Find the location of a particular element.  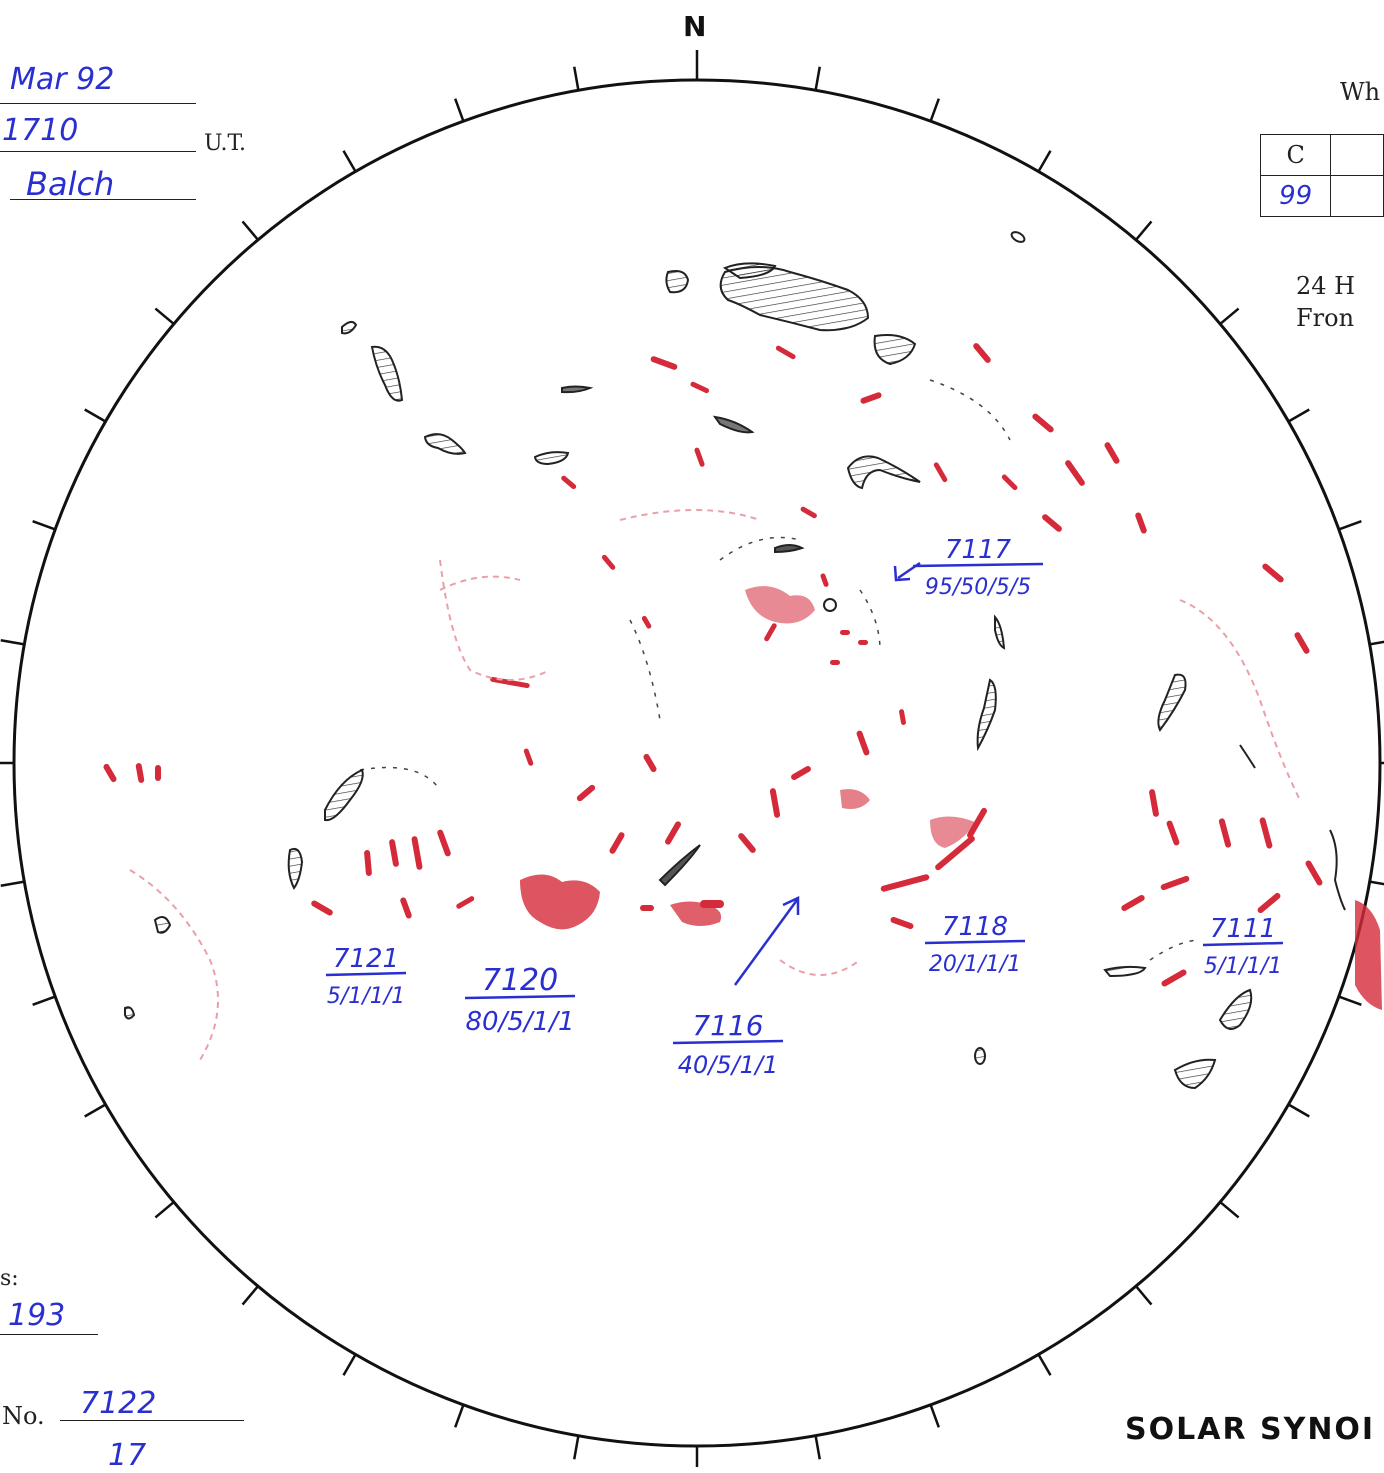

observer-rule is located at coordinates (103, 199).